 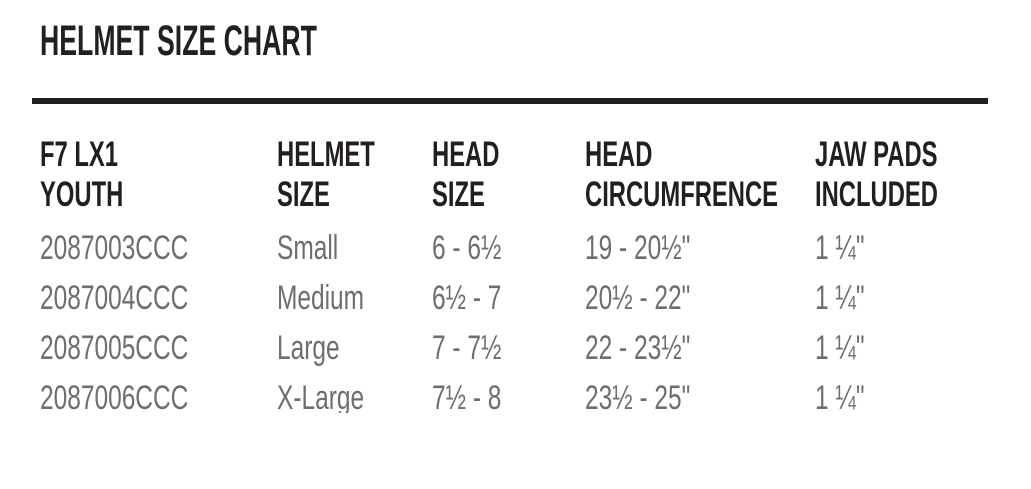 I want to click on column-header-line1: JAW PADS, so click(x=876, y=154).